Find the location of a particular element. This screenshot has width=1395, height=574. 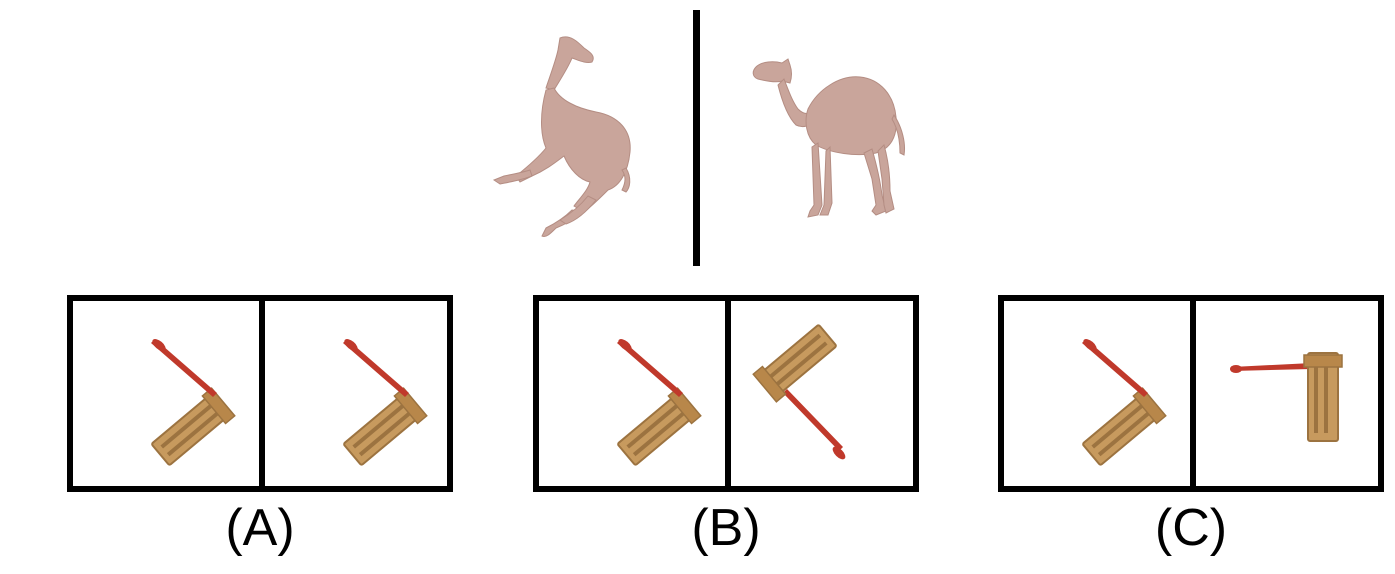

option-c-label: (C) is located at coordinates (1191, 528).